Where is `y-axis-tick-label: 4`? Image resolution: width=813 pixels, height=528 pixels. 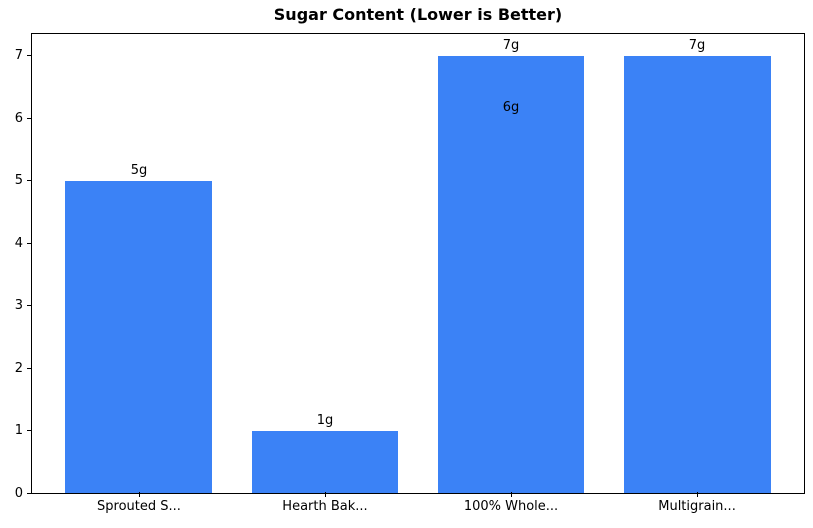 y-axis-tick-label: 4 is located at coordinates (18, 243).